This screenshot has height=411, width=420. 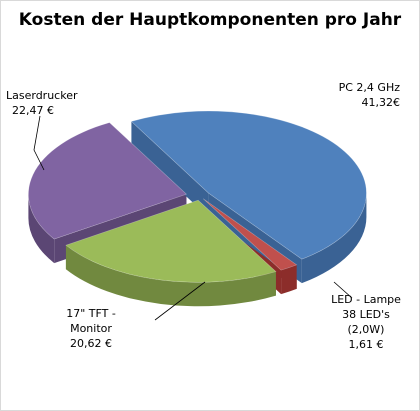 I want to click on data-label-pc-value: 41,32€, so click(x=381, y=102).